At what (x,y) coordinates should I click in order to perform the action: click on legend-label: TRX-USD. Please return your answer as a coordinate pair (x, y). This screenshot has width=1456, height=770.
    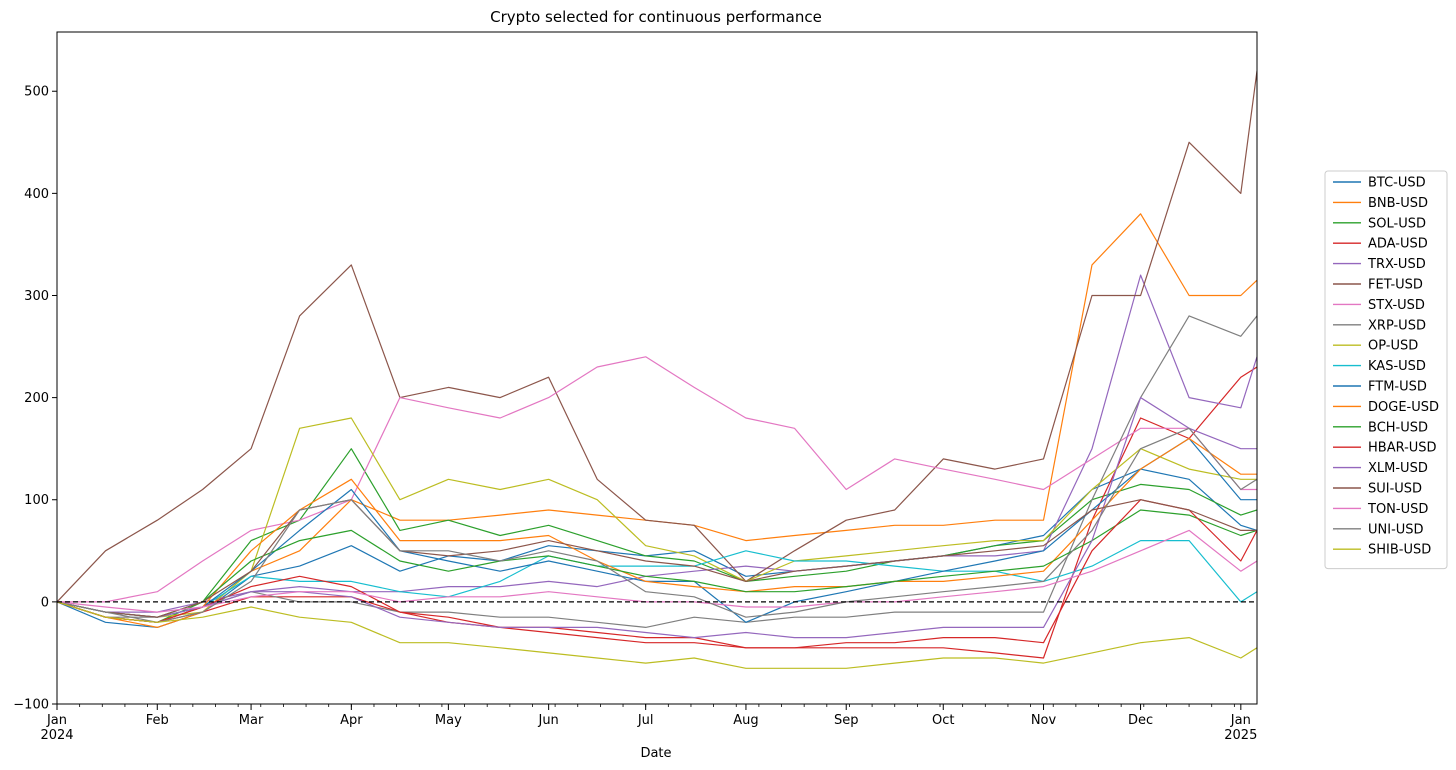
    Looking at the image, I should click on (1396, 264).